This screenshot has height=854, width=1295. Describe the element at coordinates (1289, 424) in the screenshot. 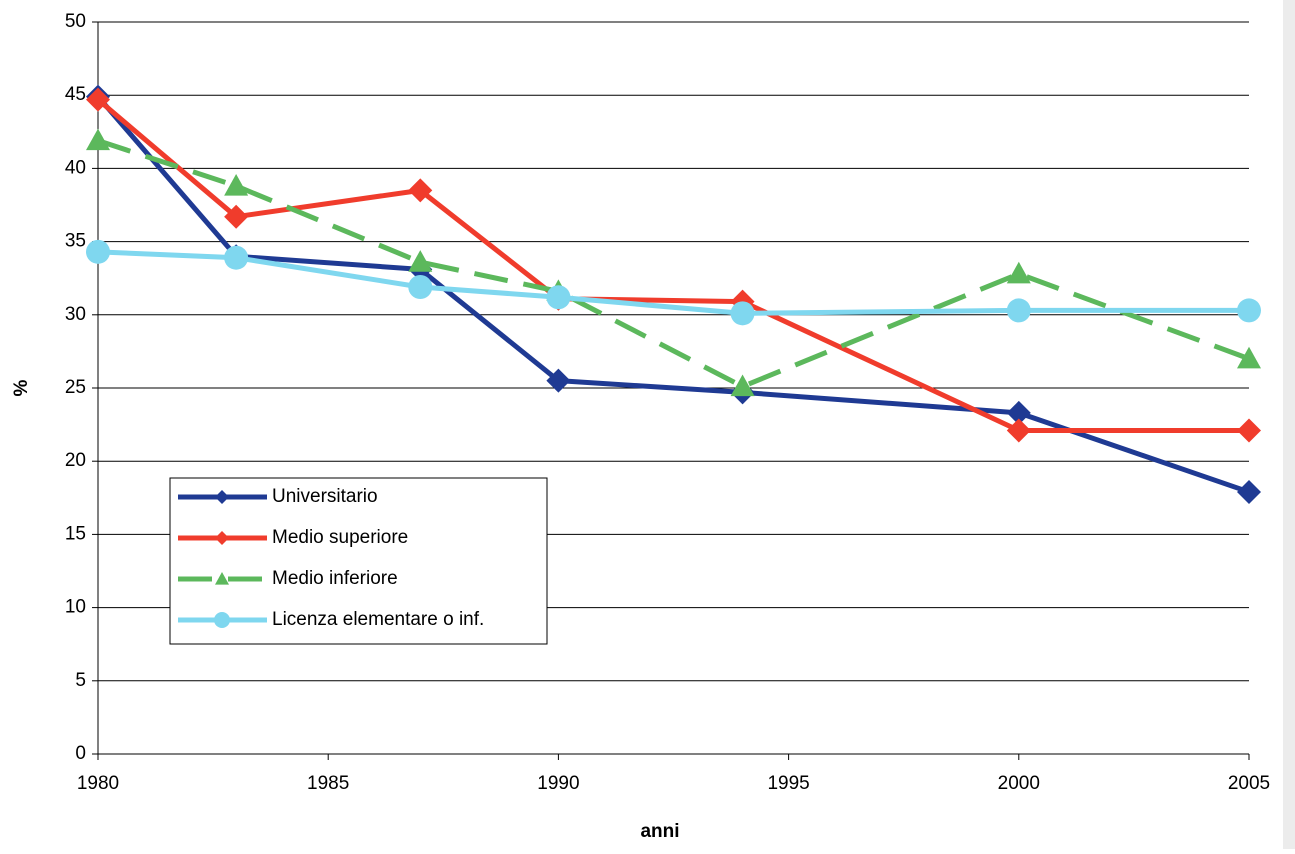

I see `side-strip` at that location.